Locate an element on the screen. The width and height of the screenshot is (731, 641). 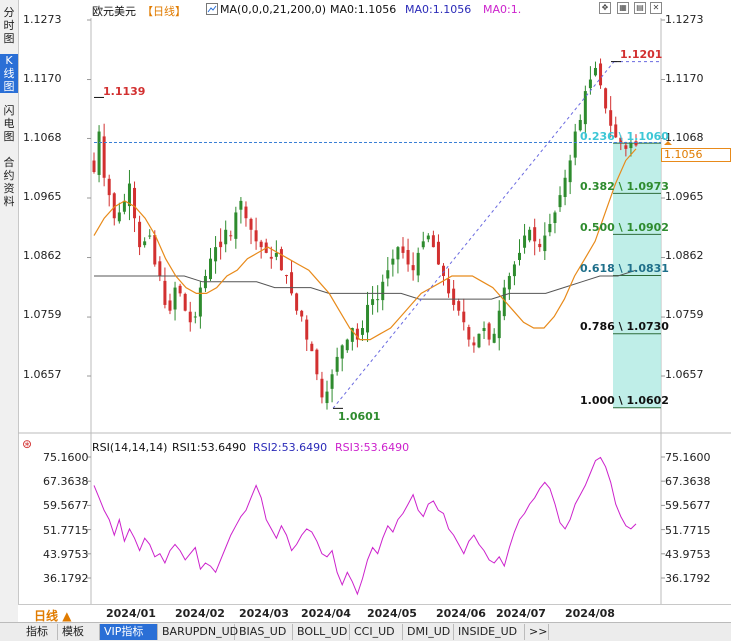
sidebar-tab-kline: K线图 is located at coordinates (9, 73).